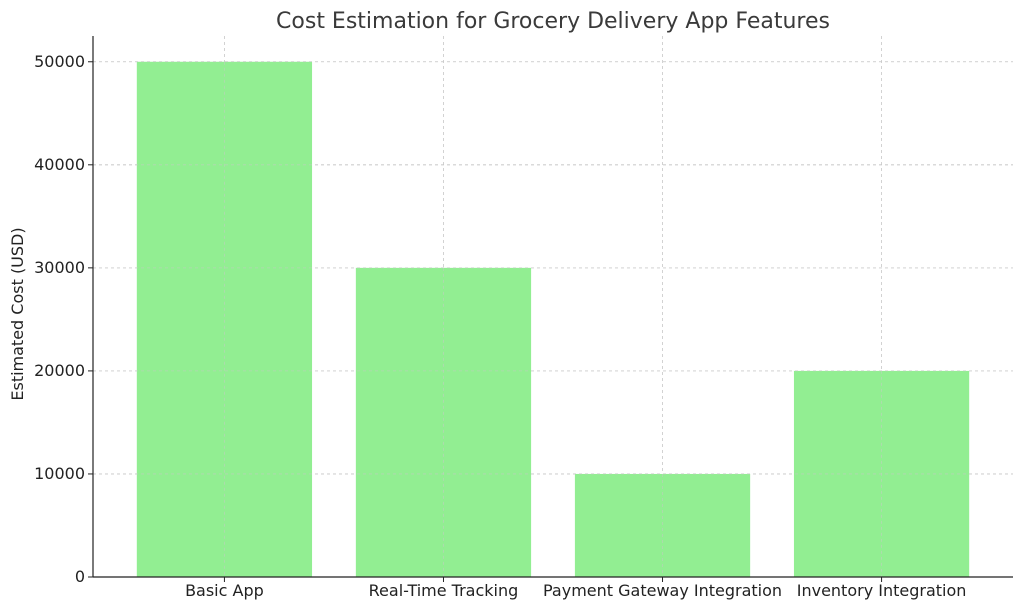 This screenshot has width=1024, height=610. Describe the element at coordinates (17, 313) in the screenshot. I see `y-axis-label: Estimated Cost (USD)` at that location.